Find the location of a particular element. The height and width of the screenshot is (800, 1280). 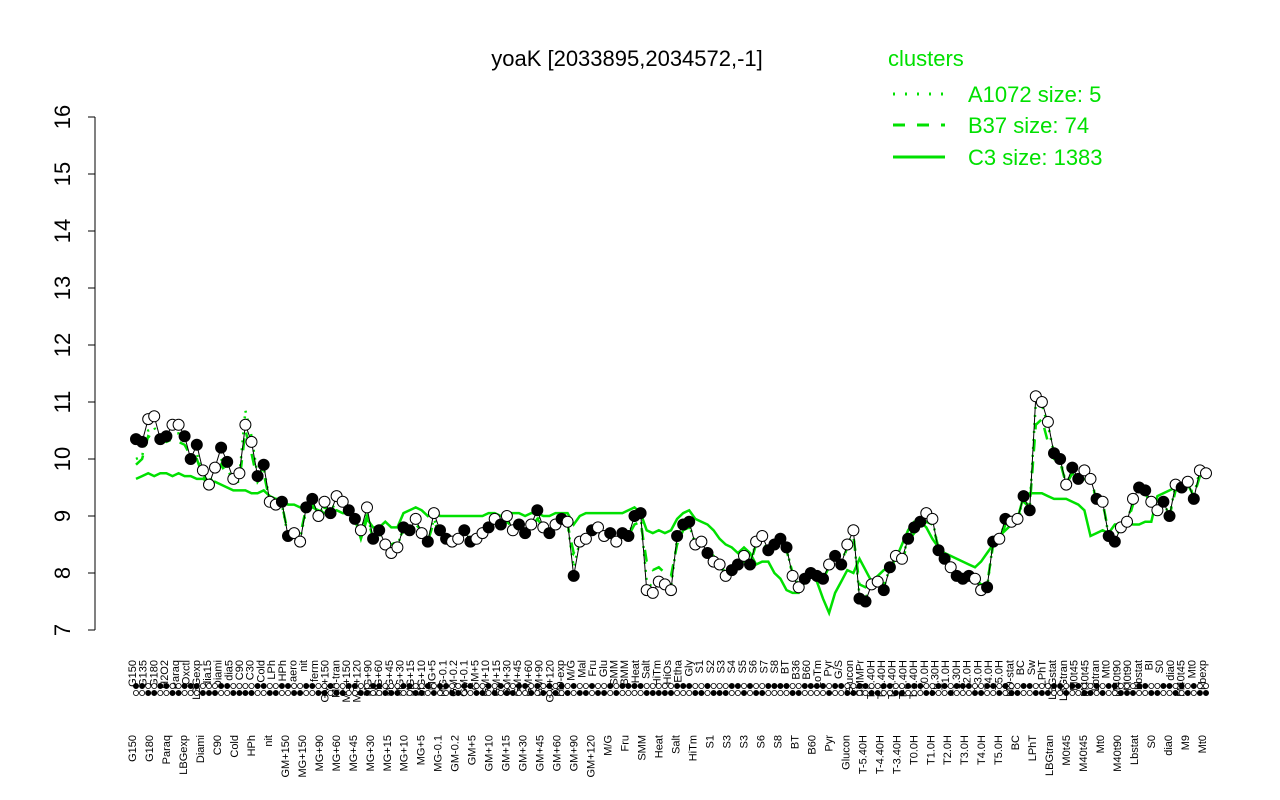

x-tick-label: M/G is located at coordinates (609, 745).